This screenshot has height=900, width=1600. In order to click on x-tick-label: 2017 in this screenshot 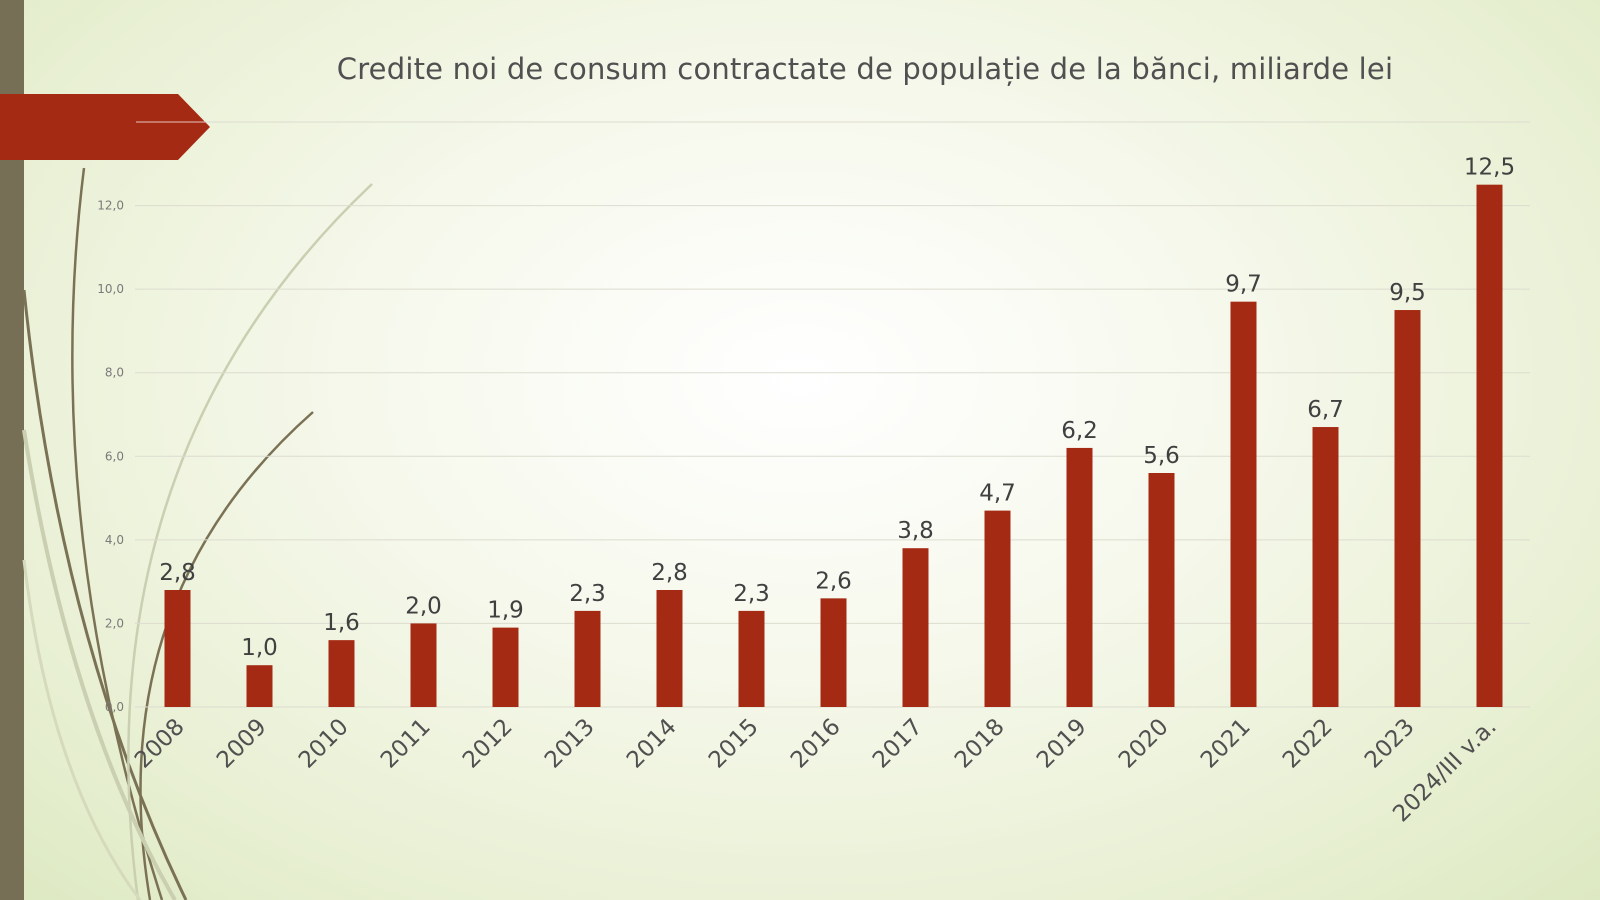, I will do `click(898, 744)`.